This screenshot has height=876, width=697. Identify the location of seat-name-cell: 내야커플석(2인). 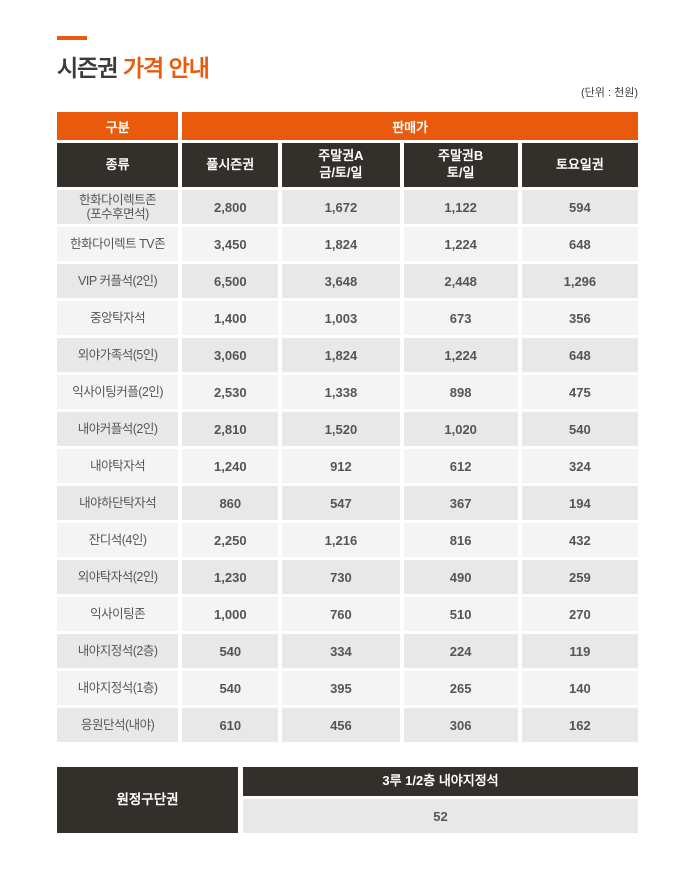
(118, 429).